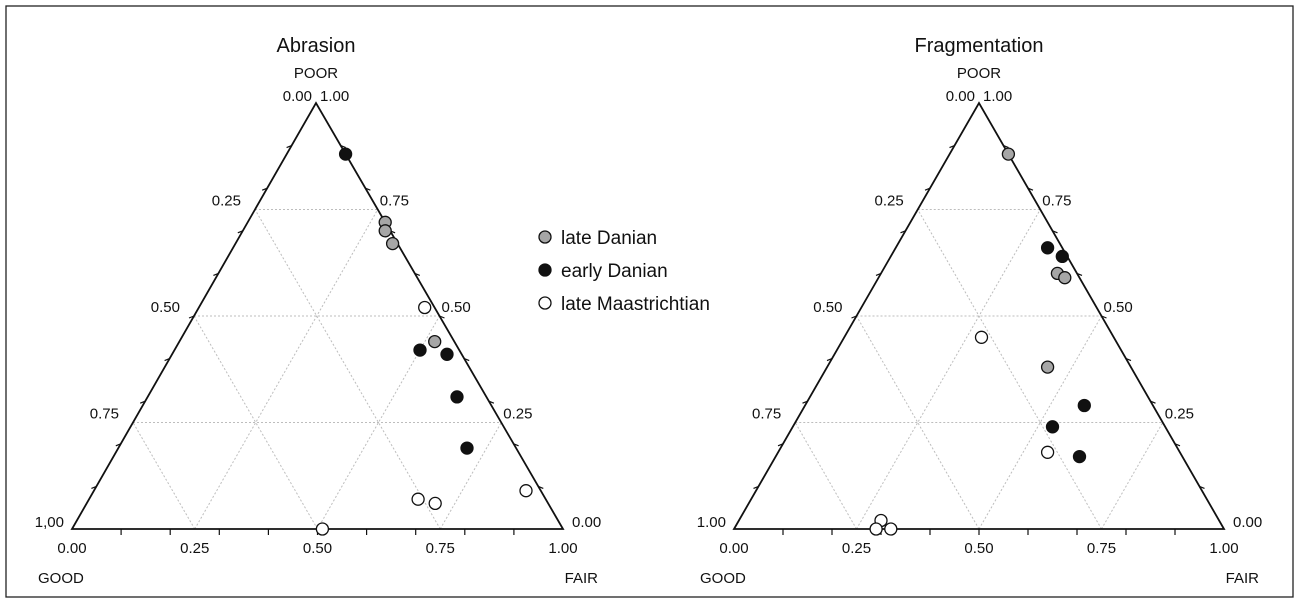 The height and width of the screenshot is (602, 1299). Describe the element at coordinates (49, 522) in the screenshot. I see `tick-label: 1,00` at that location.